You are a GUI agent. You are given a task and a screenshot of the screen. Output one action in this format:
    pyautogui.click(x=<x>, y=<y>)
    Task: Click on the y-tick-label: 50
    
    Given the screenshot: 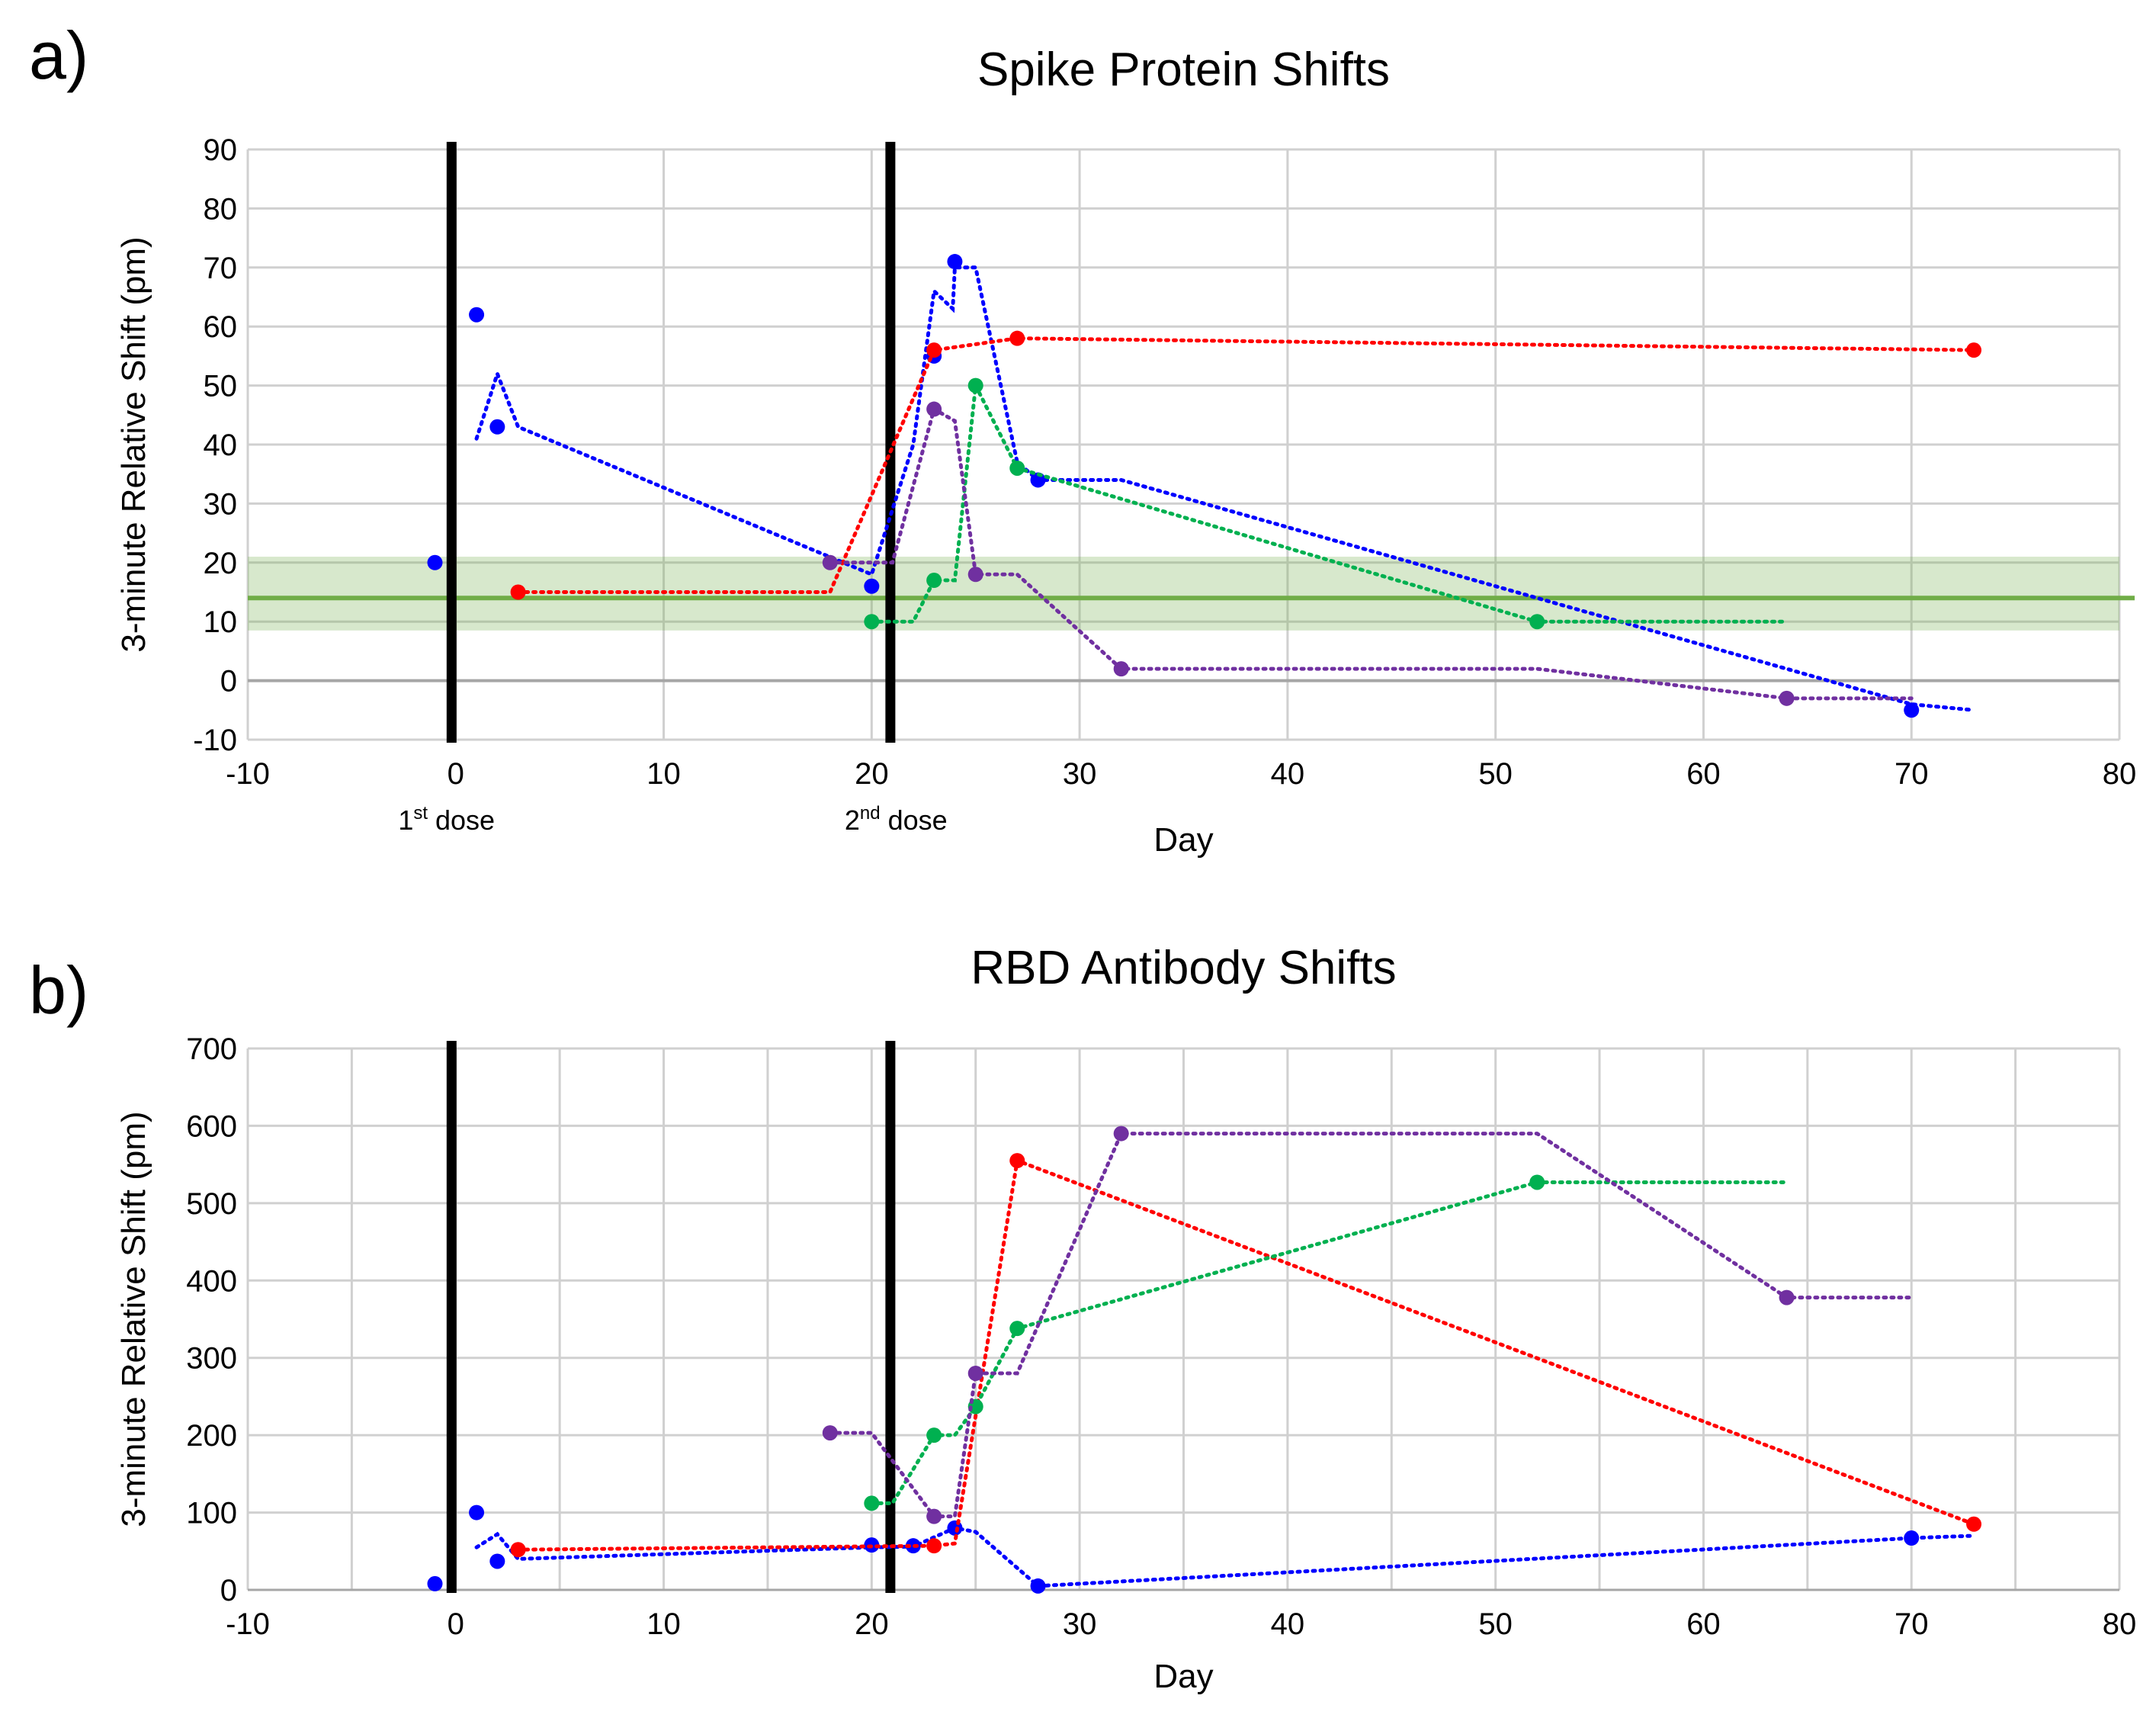 What is the action you would take?
    pyautogui.click(x=221, y=386)
    